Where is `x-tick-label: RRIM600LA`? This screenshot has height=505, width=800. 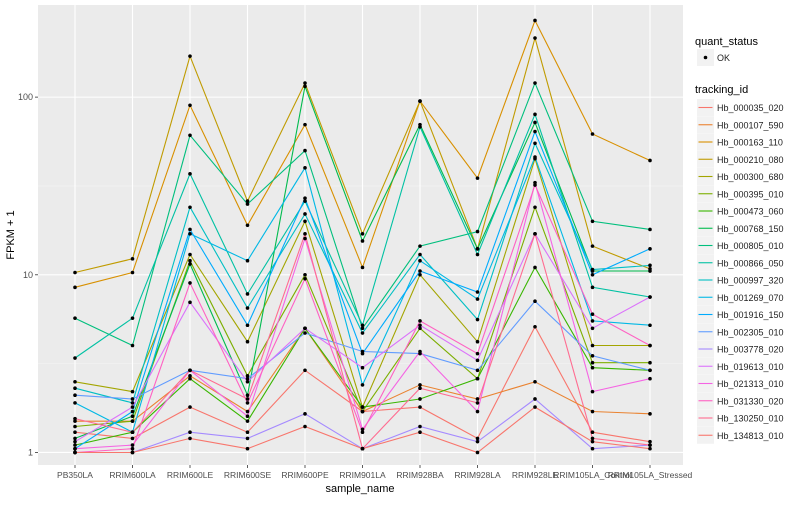
x-tick-label: RRIM600LA is located at coordinates (132, 475).